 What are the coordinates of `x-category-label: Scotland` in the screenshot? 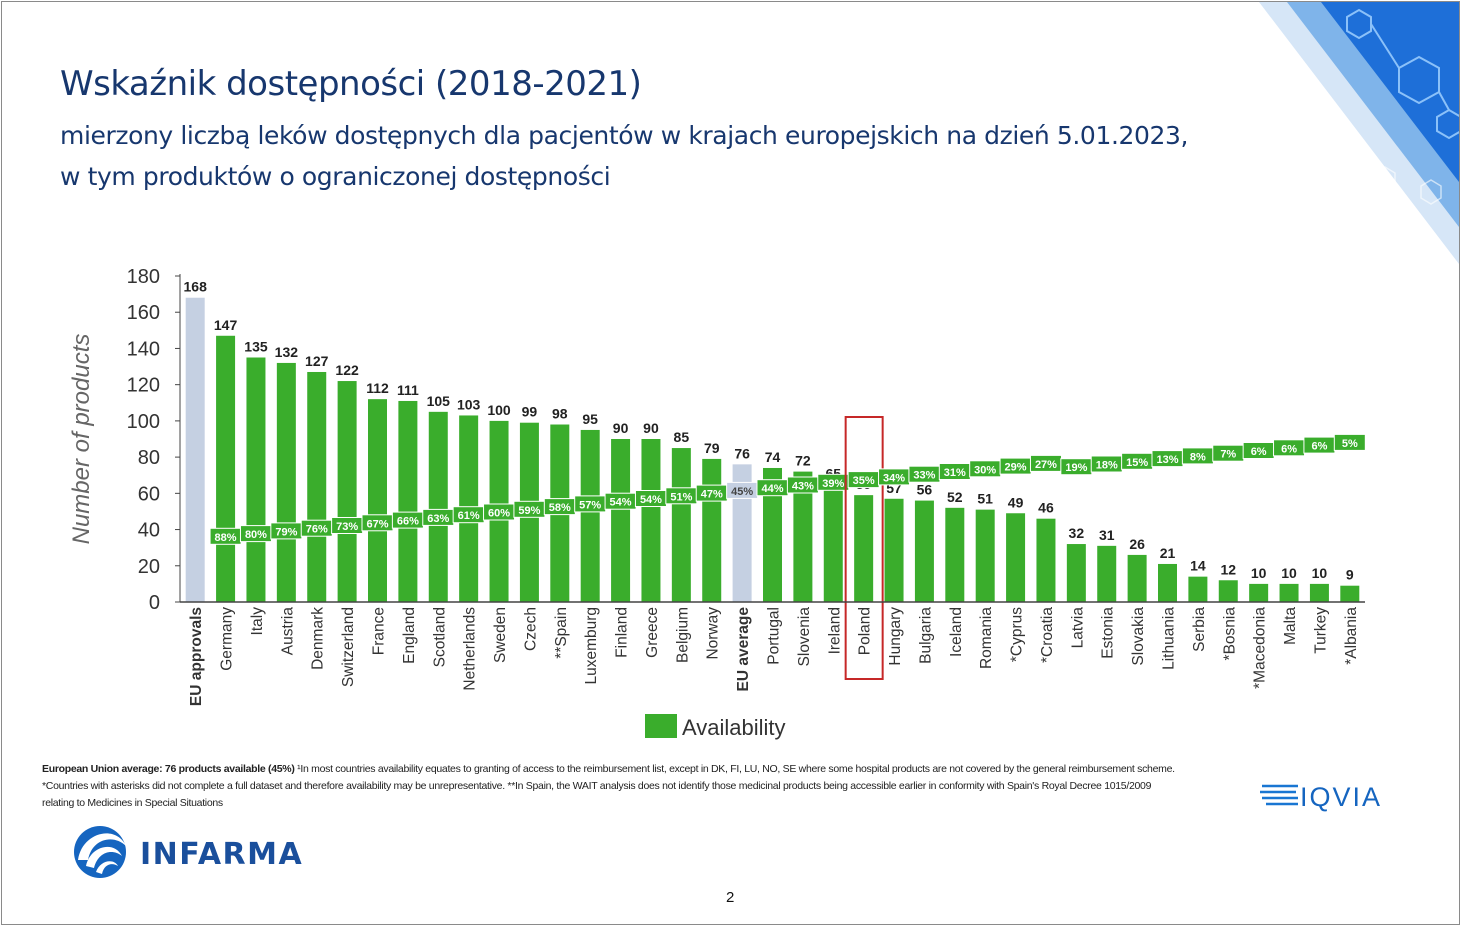 It's located at (439, 637).